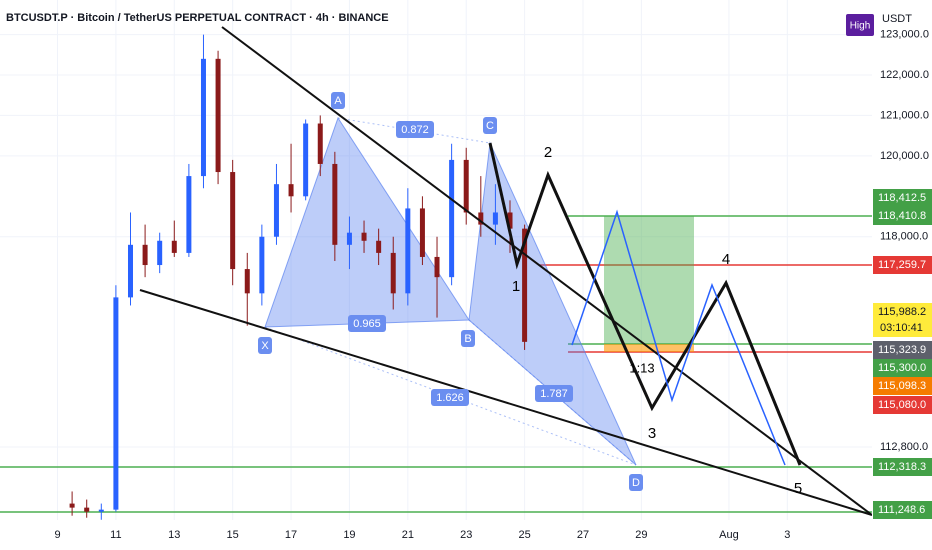  I want to click on pattern-label: D, so click(636, 483).